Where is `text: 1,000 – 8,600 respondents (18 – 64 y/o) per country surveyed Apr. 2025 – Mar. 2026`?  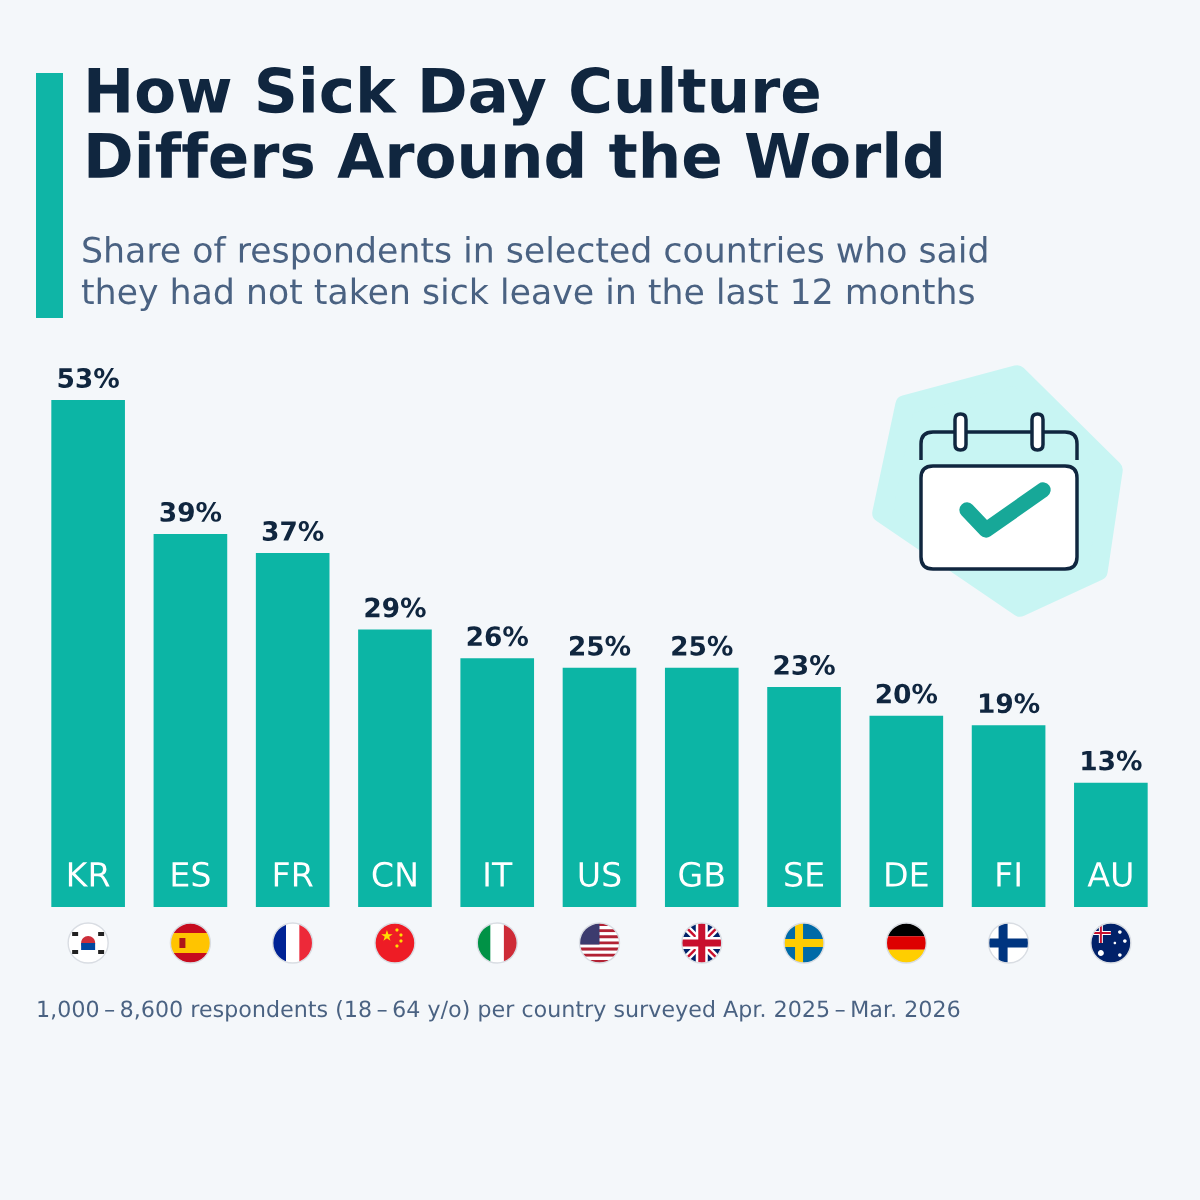
text: 1,000 – 8,600 respondents (18 – 64 y/o) per country surveyed Apr. 2025 – Mar. 2026 is located at coordinates (499, 1011).